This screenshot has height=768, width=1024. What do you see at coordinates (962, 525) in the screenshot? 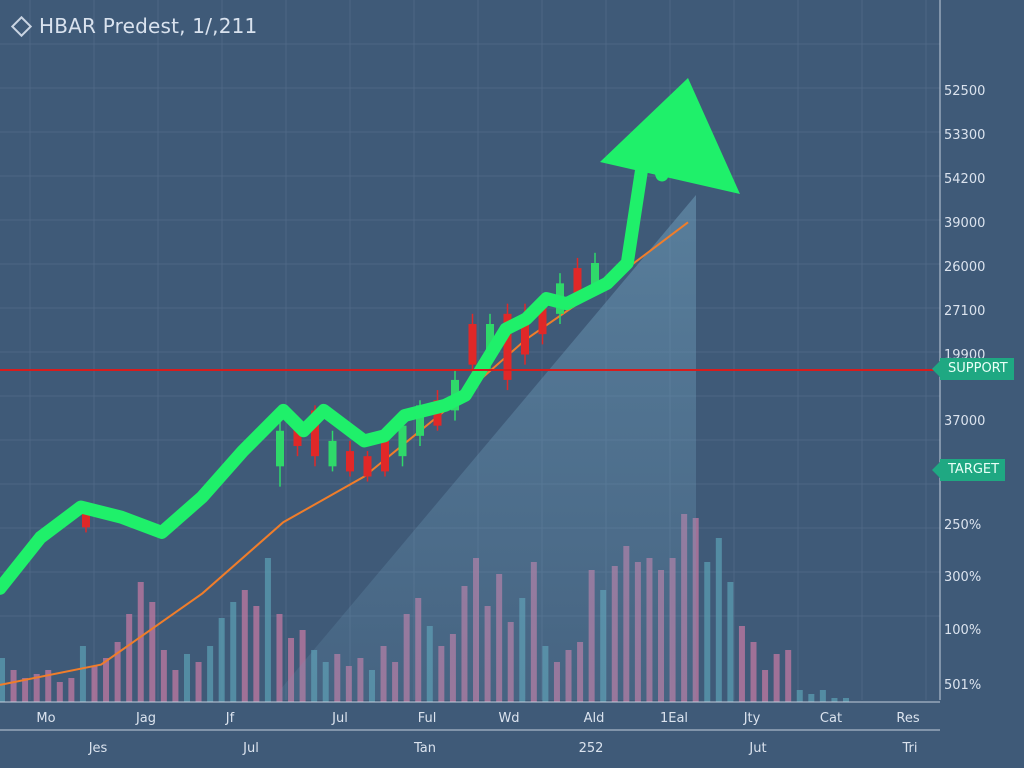
I see `y-tick-label: 250%` at bounding box center [962, 525].